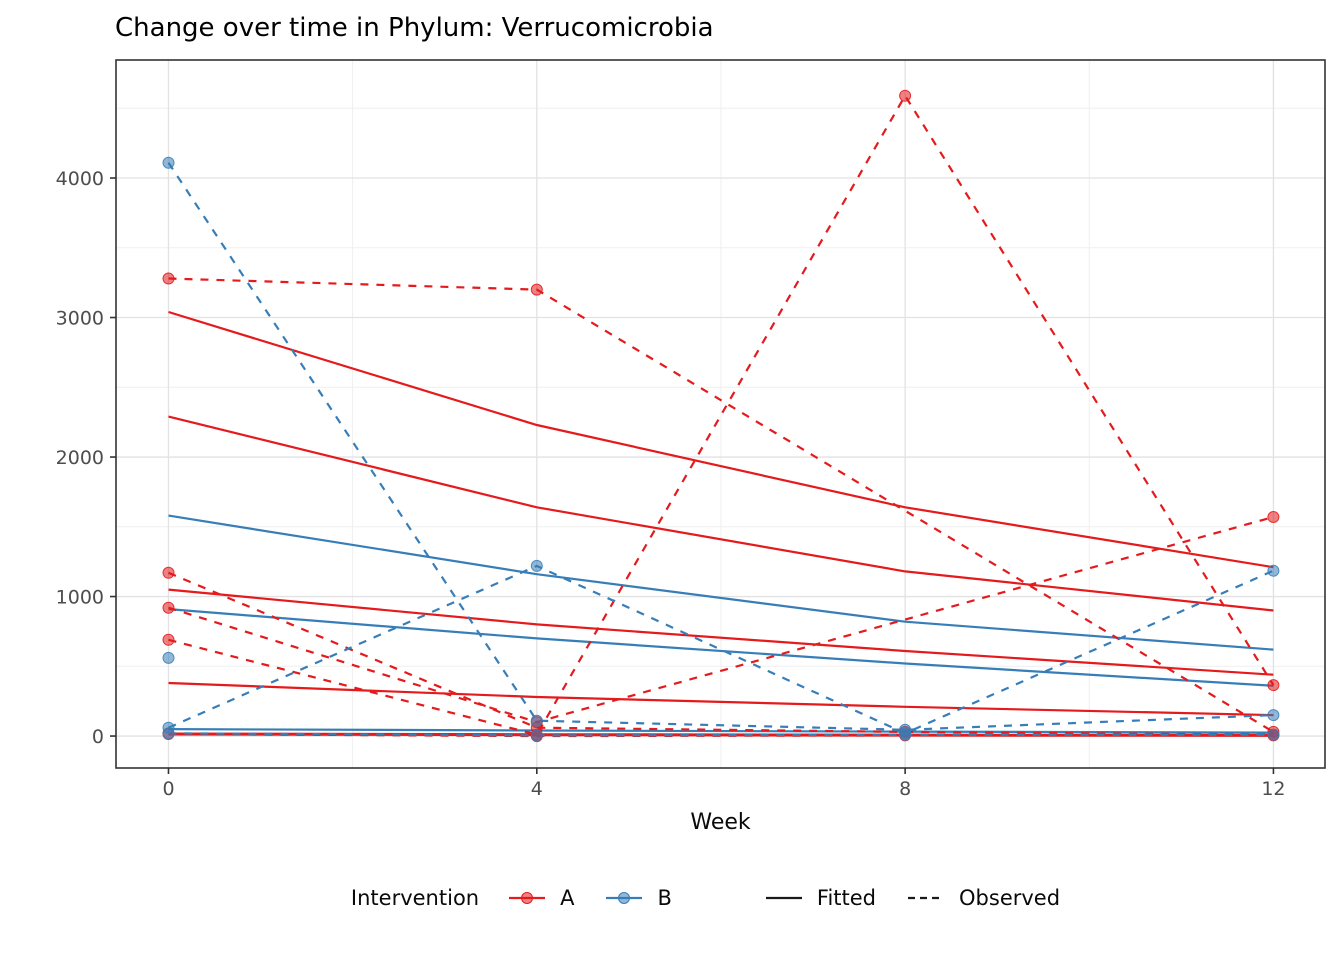  What do you see at coordinates (567, 898) in the screenshot?
I see `legend-label-A: A` at bounding box center [567, 898].